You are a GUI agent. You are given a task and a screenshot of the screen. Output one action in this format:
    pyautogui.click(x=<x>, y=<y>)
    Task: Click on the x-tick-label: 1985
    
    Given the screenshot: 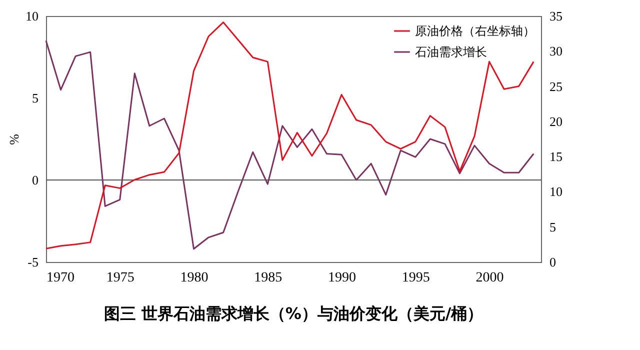 What is the action you would take?
    pyautogui.click(x=268, y=278)
    